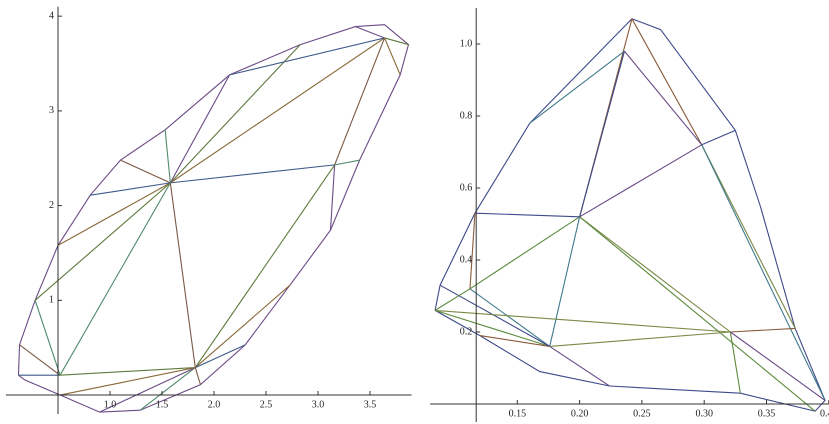  Describe the element at coordinates (466, 259) in the screenshot. I see `y-tick-label: 0.4` at that location.